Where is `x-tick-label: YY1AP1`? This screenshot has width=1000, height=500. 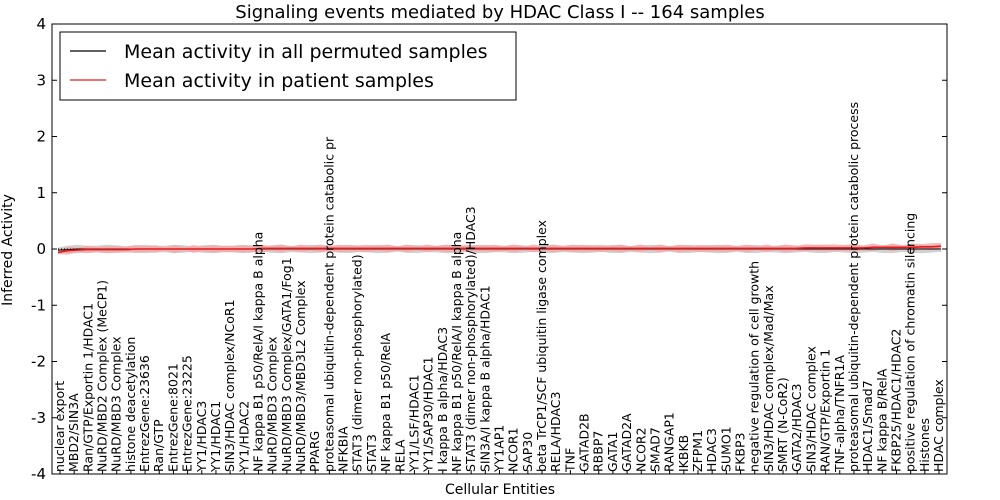
x-tick-label: YY1AP1 is located at coordinates (499, 449).